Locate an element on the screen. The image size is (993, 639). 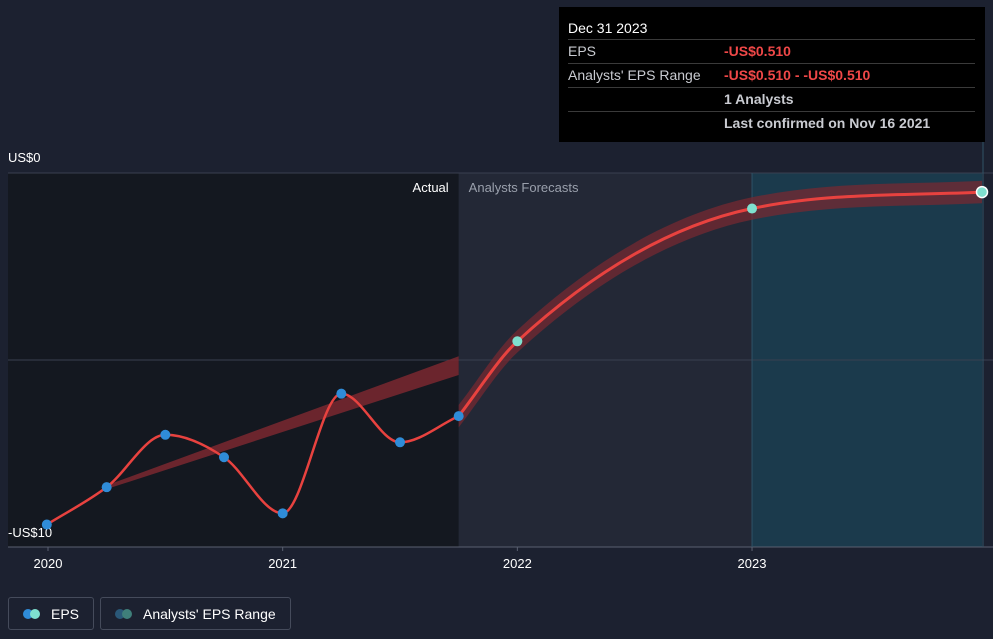
tooltip-range-label: Analysts' EPS Range is located at coordinates (634, 75).